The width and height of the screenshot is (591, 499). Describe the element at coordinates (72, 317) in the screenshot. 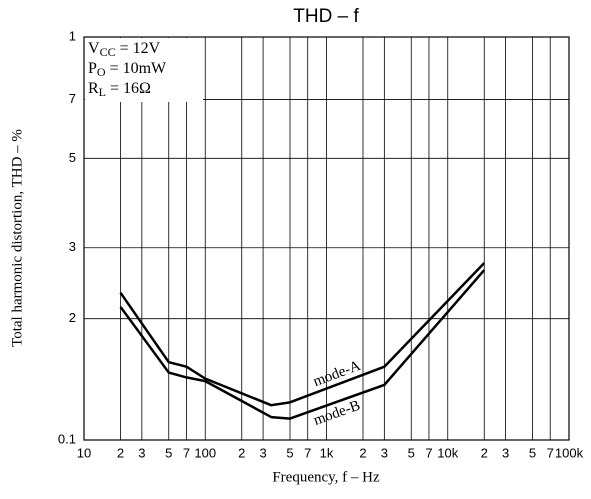

I see `y-tick-label: 2` at that location.